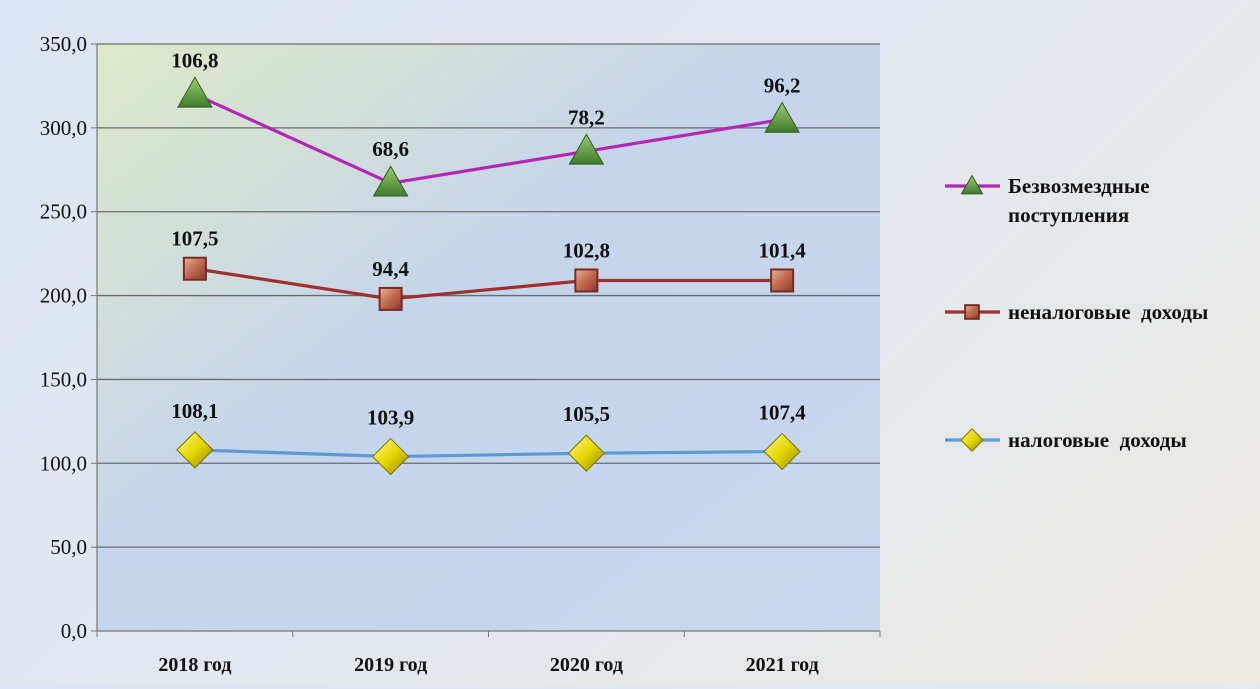  Describe the element at coordinates (782, 665) in the screenshot. I see `x-tick-label: 2021 год` at that location.